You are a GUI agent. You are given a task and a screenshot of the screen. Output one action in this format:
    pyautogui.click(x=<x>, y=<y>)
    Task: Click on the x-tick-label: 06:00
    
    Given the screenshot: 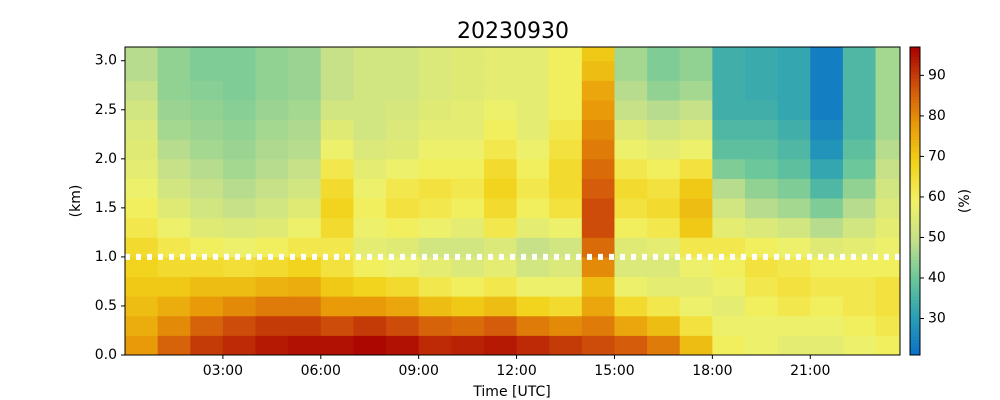 What is the action you would take?
    pyautogui.click(x=321, y=371)
    